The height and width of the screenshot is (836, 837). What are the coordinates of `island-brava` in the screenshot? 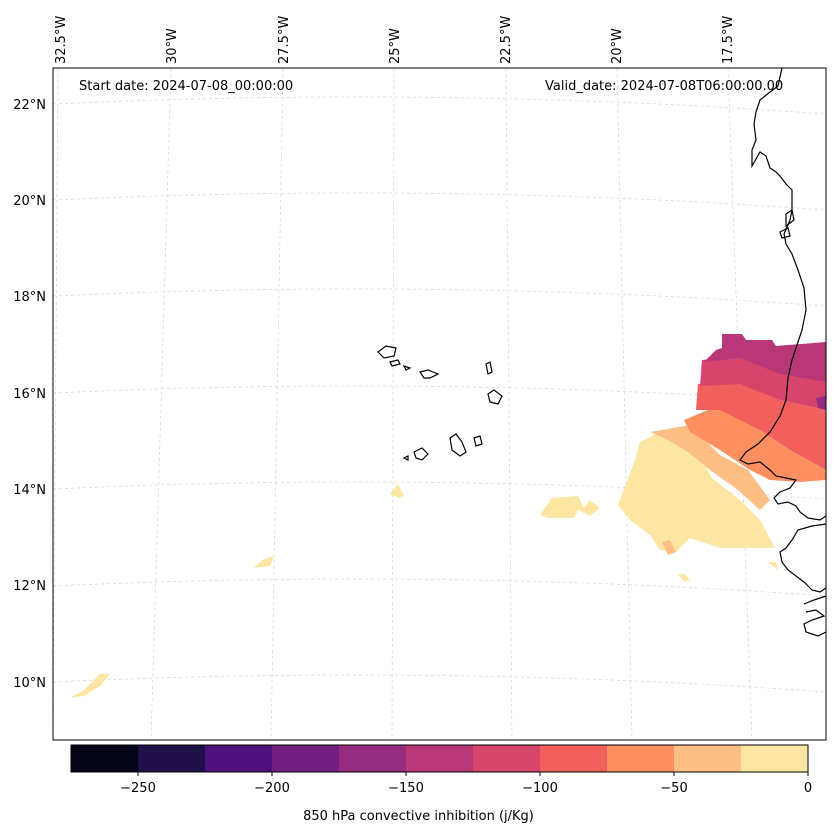 It's located at (405, 458).